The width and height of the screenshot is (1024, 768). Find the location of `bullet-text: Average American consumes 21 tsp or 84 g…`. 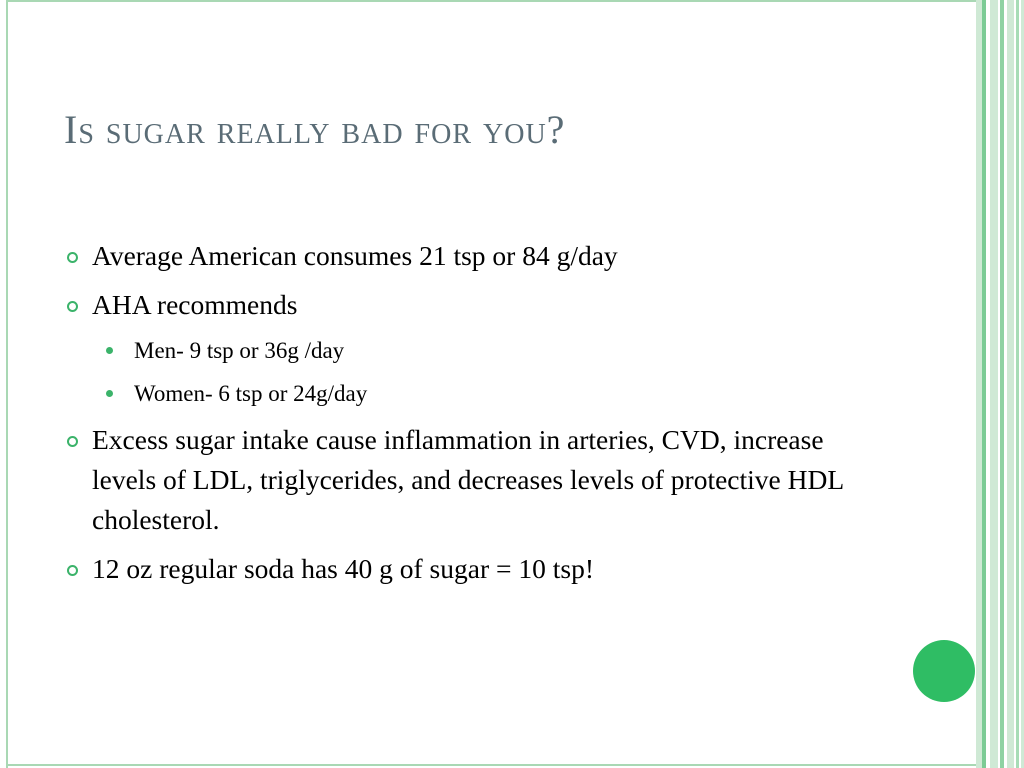

bullet-text: Average American consumes 21 tsp or 84 g… is located at coordinates (355, 255).